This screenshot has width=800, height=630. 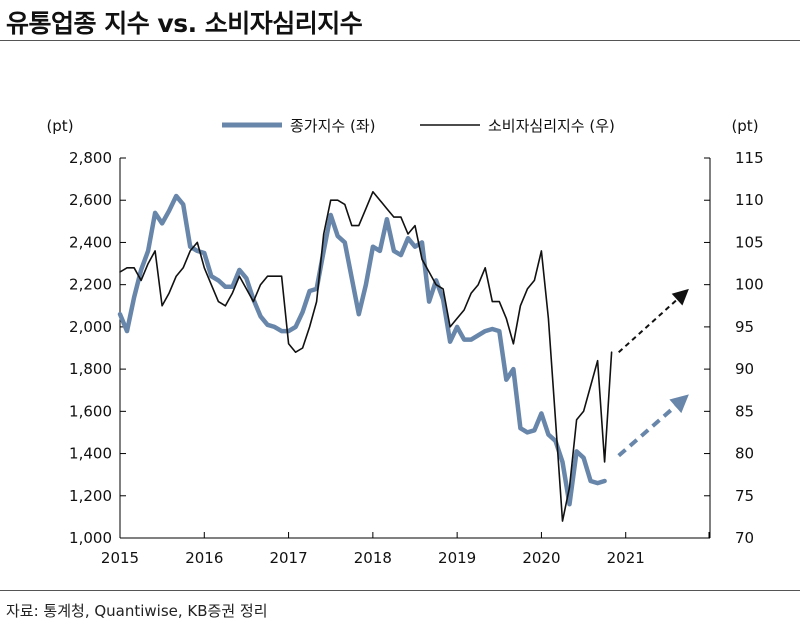 What do you see at coordinates (120, 558) in the screenshot?
I see `x-tick-label: 2015` at bounding box center [120, 558].